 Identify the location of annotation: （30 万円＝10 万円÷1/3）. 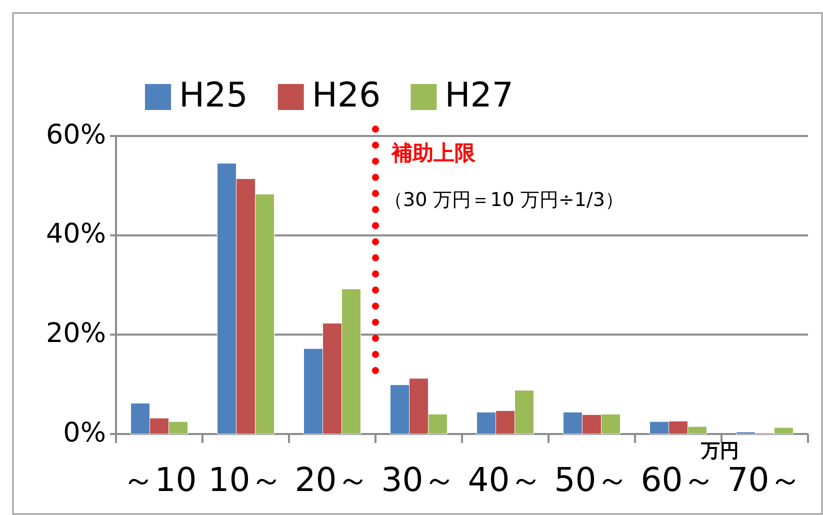
(504, 200).